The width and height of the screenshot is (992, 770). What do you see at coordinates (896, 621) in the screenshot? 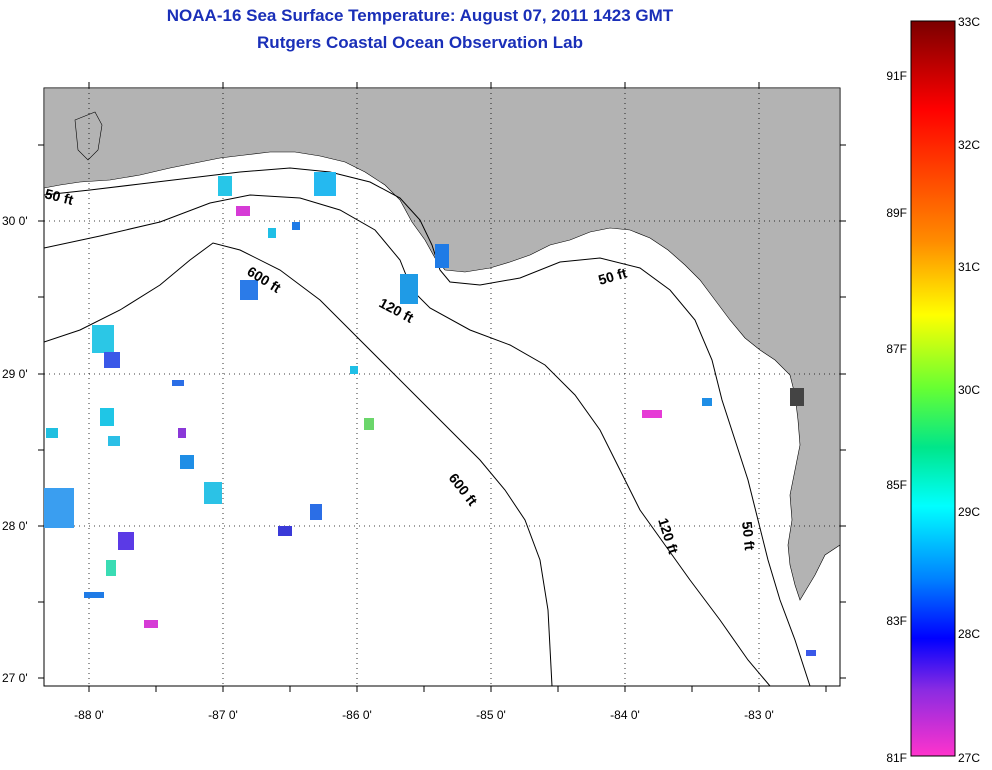
I see `colorbar-f-label: 83F` at bounding box center [896, 621].